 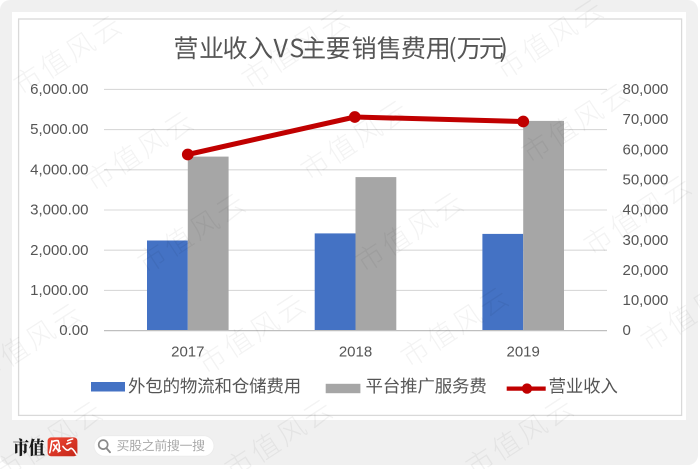 I want to click on svg-text: 6,000.00, so click(x=59, y=89).